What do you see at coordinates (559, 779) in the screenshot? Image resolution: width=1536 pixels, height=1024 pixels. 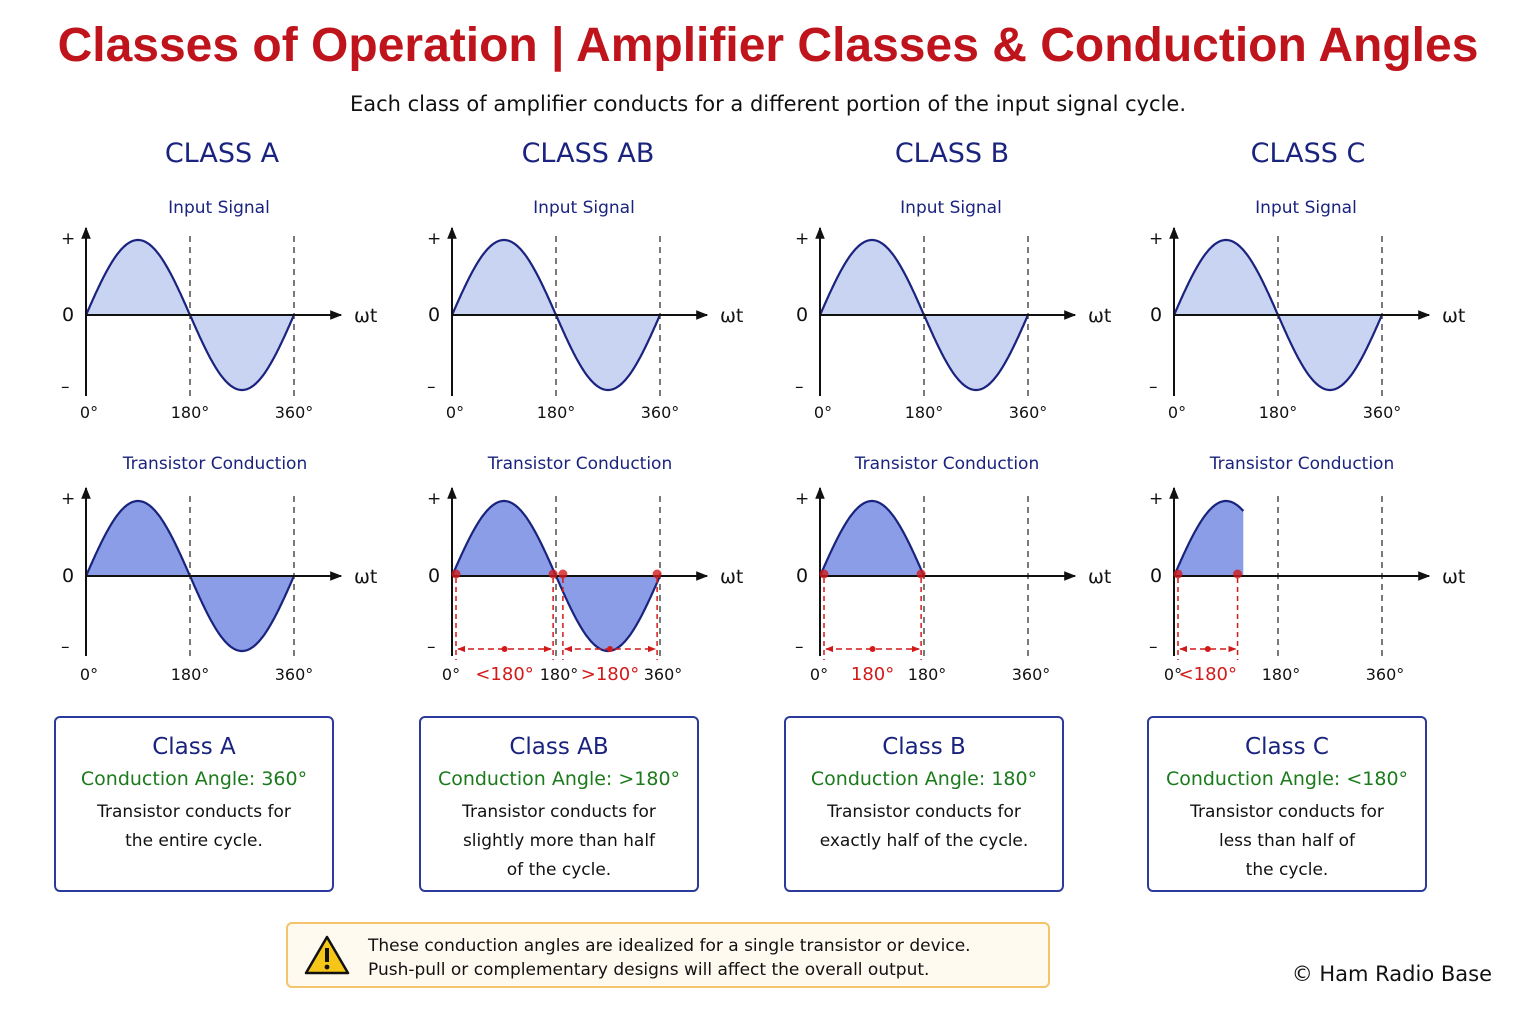 I see `conduction-angle-text: Conduction Angle: >180°` at bounding box center [559, 779].